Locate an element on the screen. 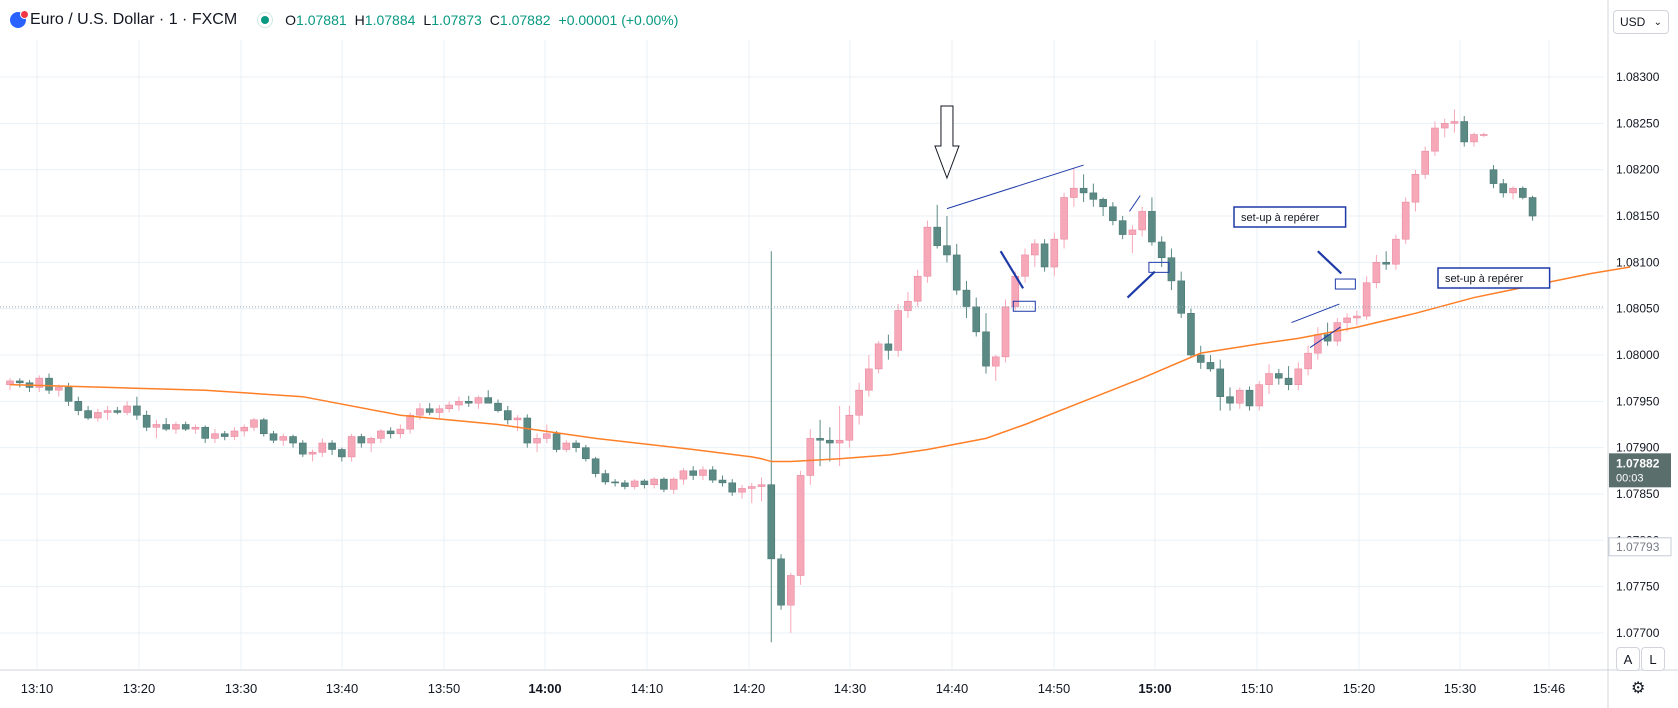  x-tick-label: 14:20 is located at coordinates (749, 688).